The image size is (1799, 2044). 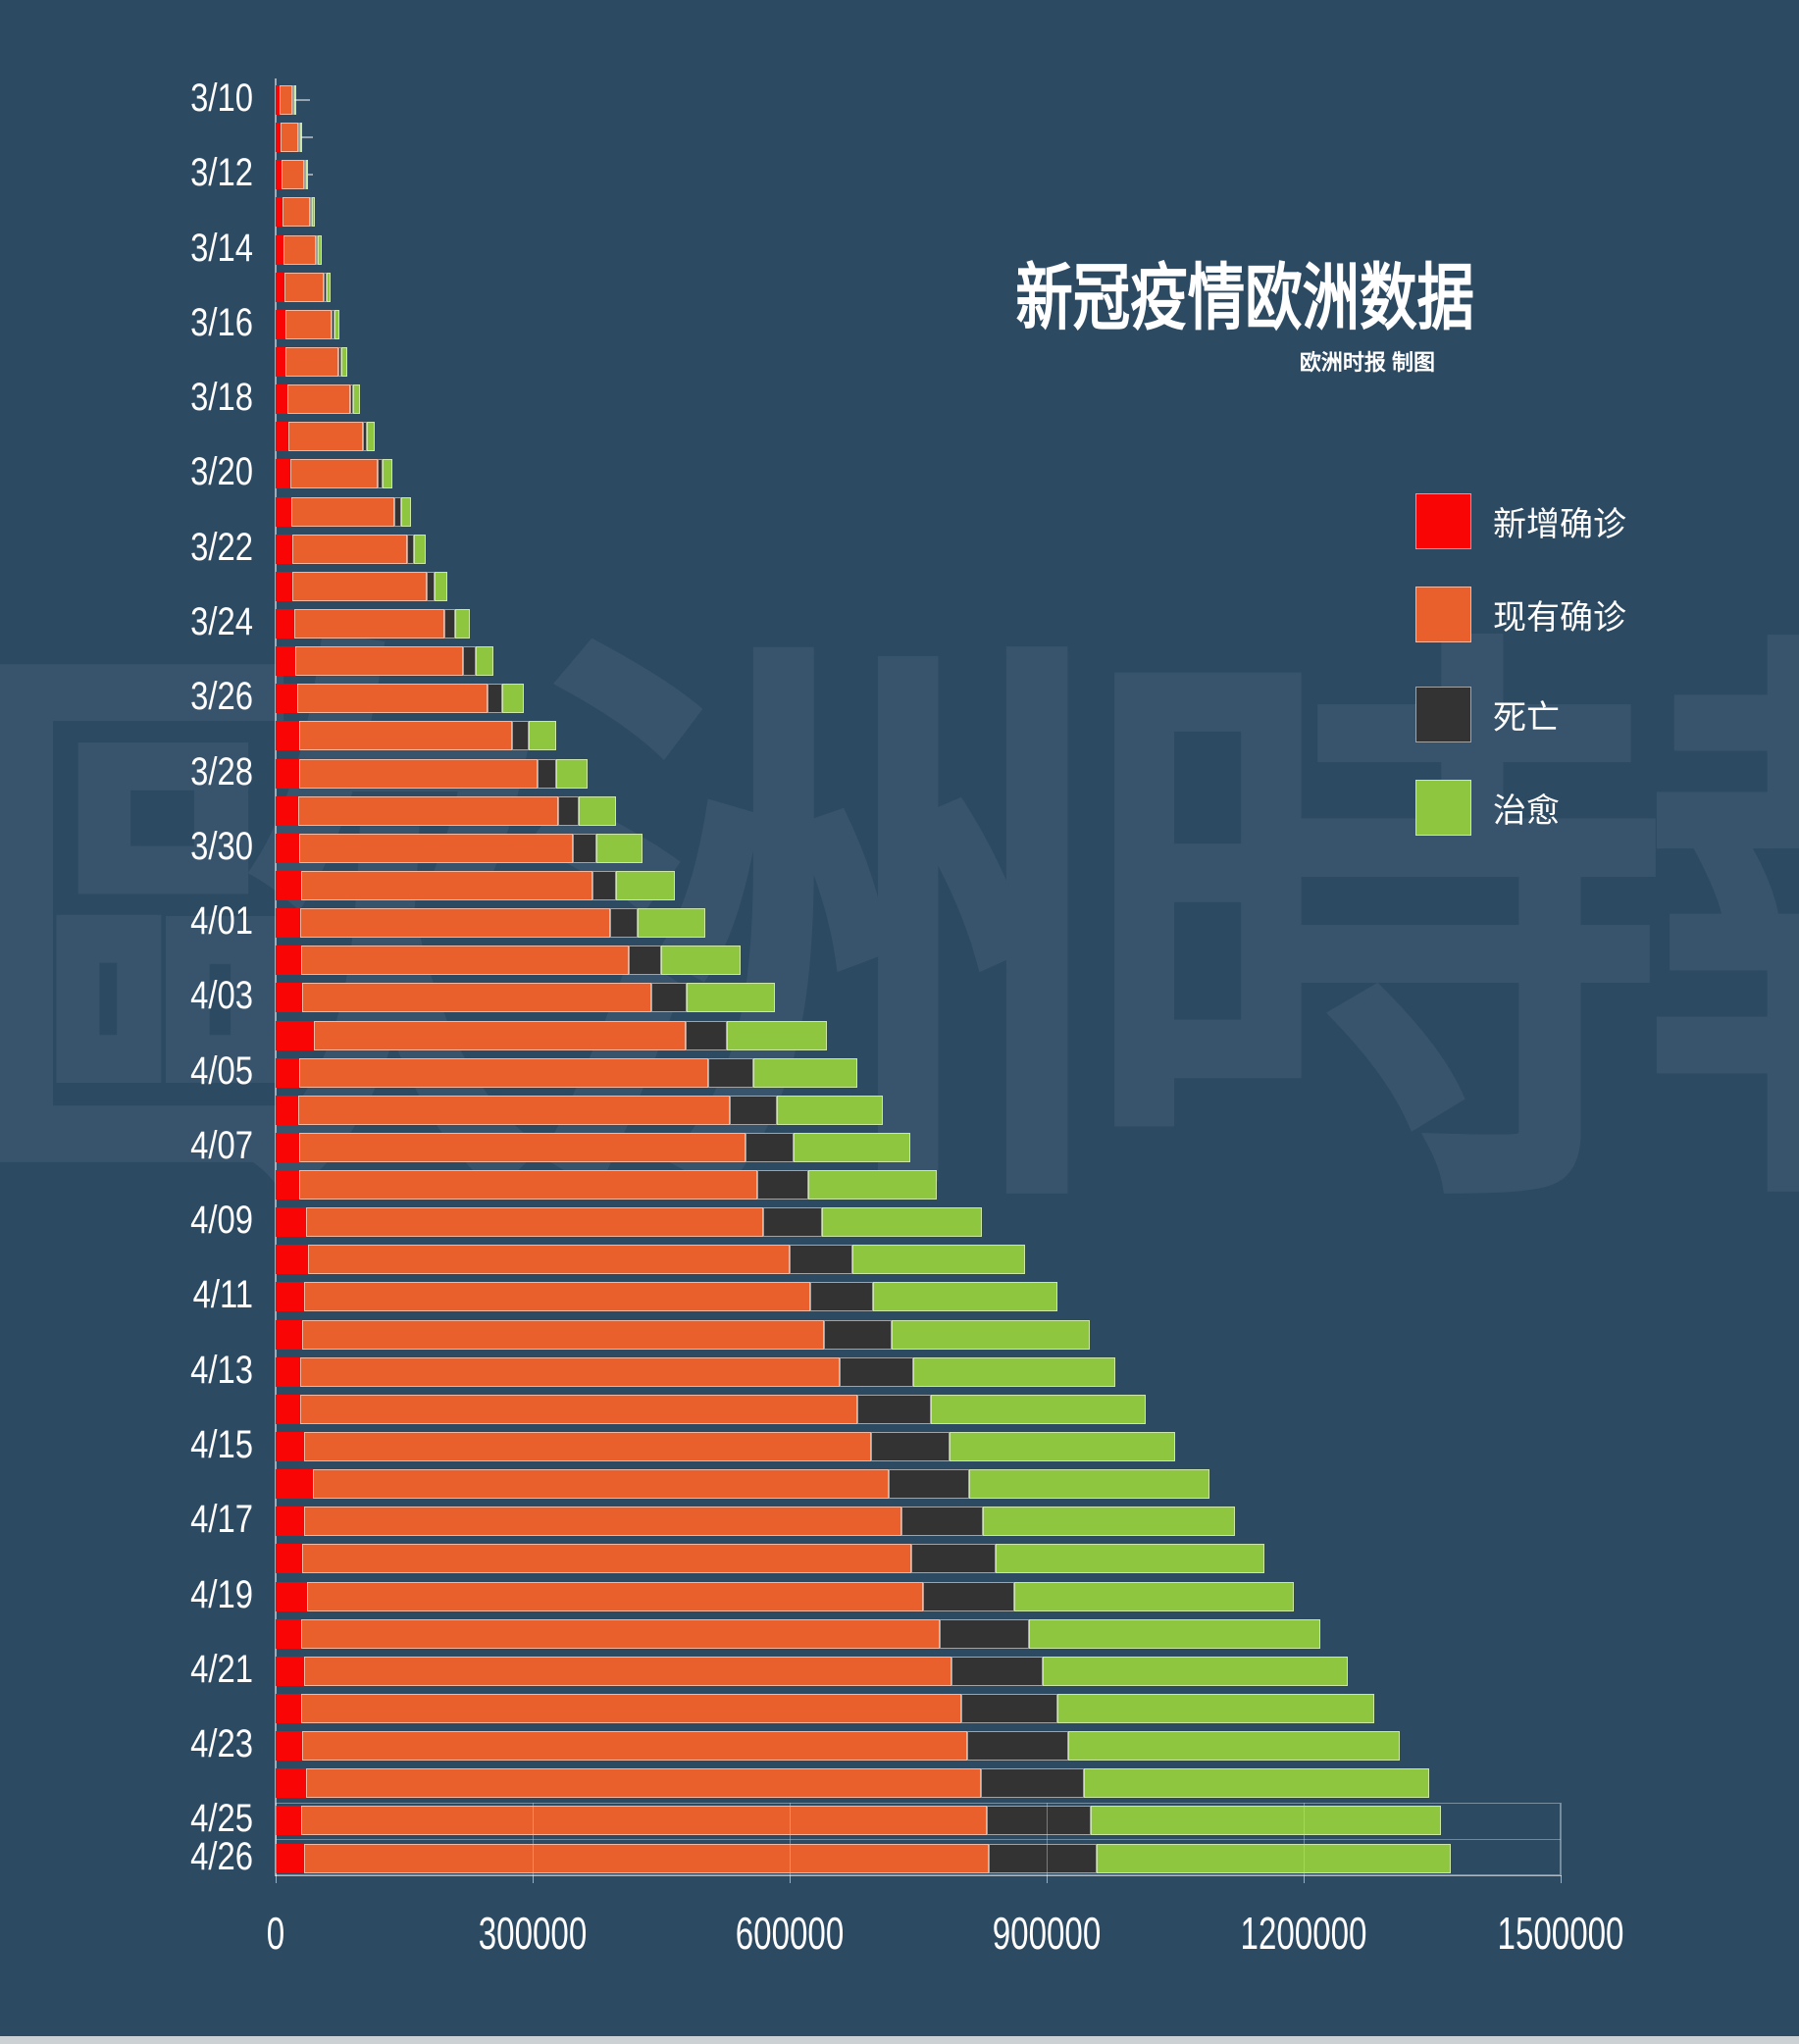 I want to click on y-axis-label-3/18: 3/18, so click(x=221, y=398).